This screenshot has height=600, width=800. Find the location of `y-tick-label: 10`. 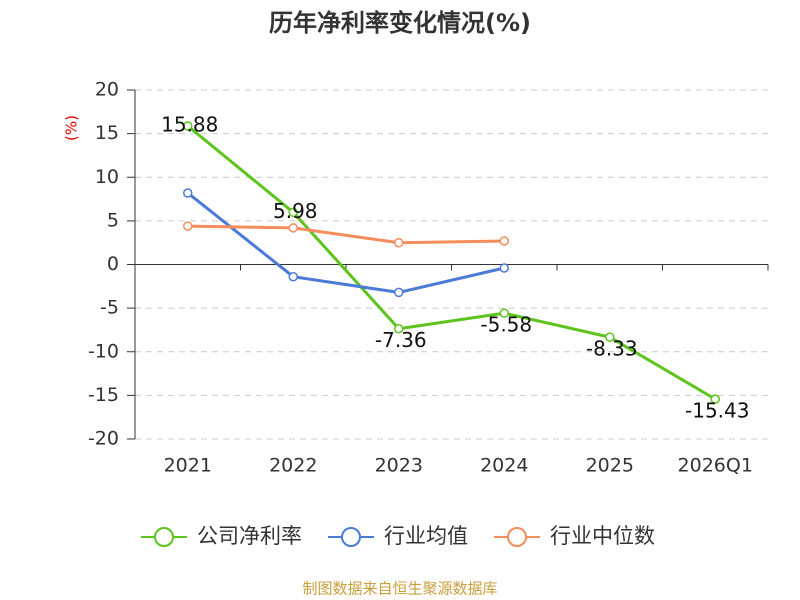

y-tick-label: 10 is located at coordinates (107, 177).